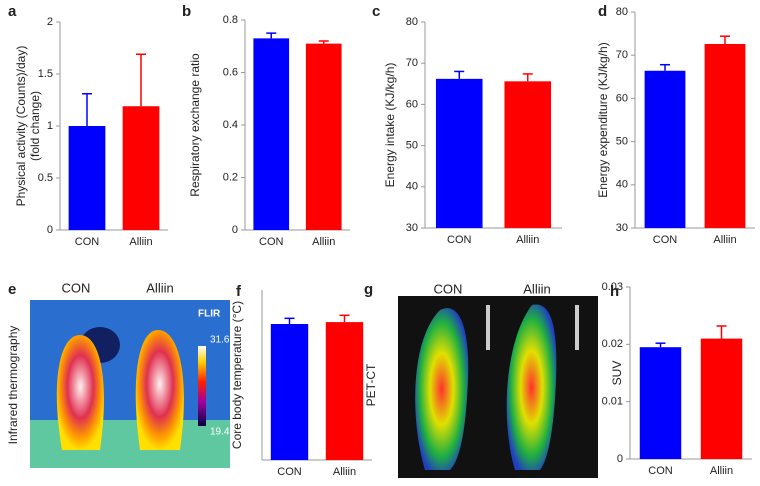 The height and width of the screenshot is (486, 760). What do you see at coordinates (230, 177) in the screenshot?
I see `y-tick-label: 0.2` at bounding box center [230, 177].